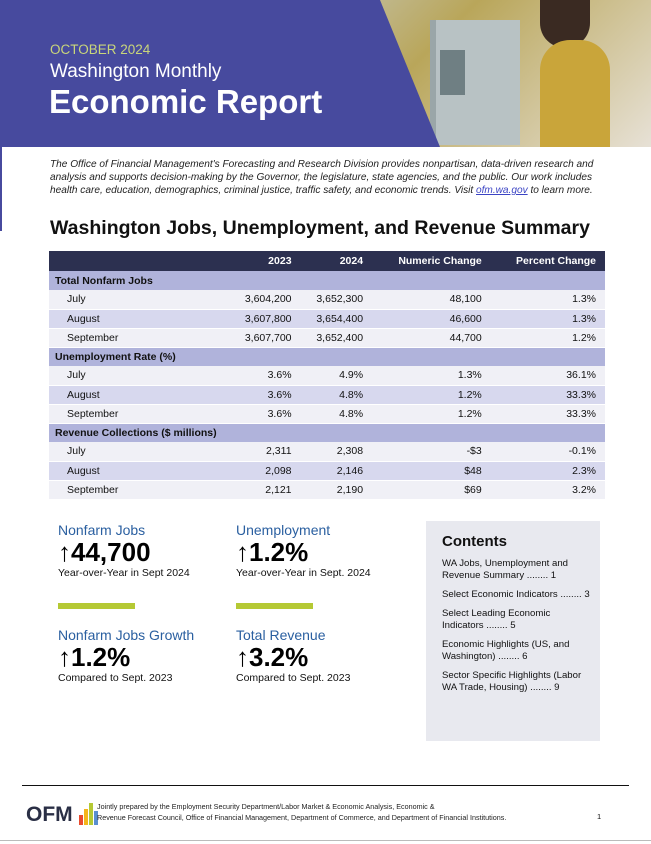  What do you see at coordinates (336, 490) in the screenshot?
I see `cell: 2,190` at bounding box center [336, 490].